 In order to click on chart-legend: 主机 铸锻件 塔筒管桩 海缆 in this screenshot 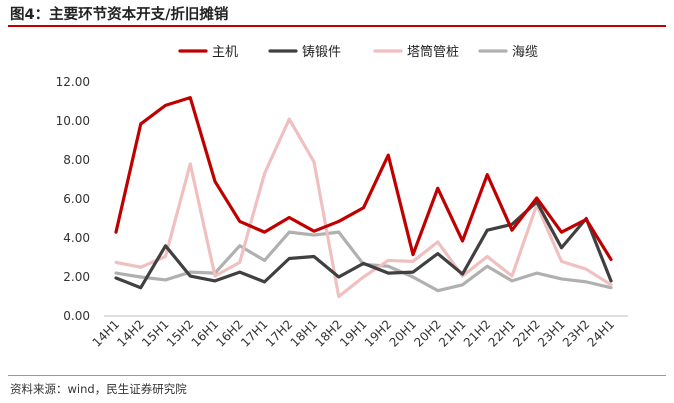, I will do `click(358, 52)`.